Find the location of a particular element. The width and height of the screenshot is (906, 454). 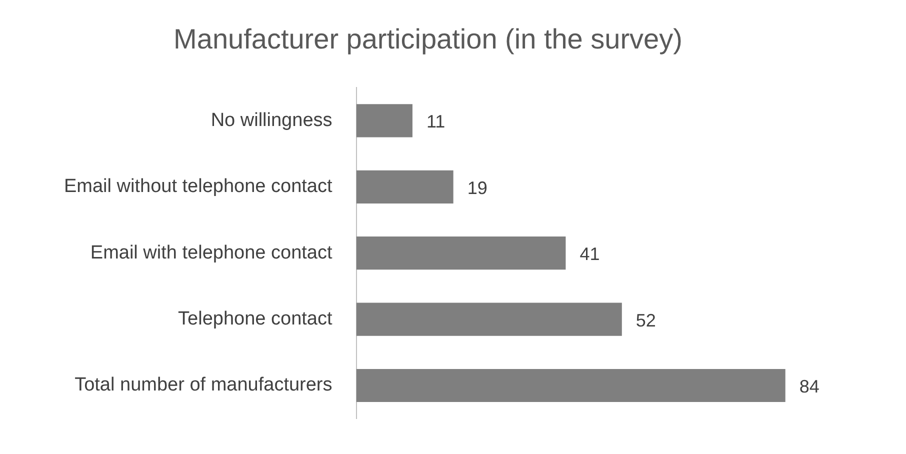

y-tick-label: No willingness is located at coordinates (271, 120).